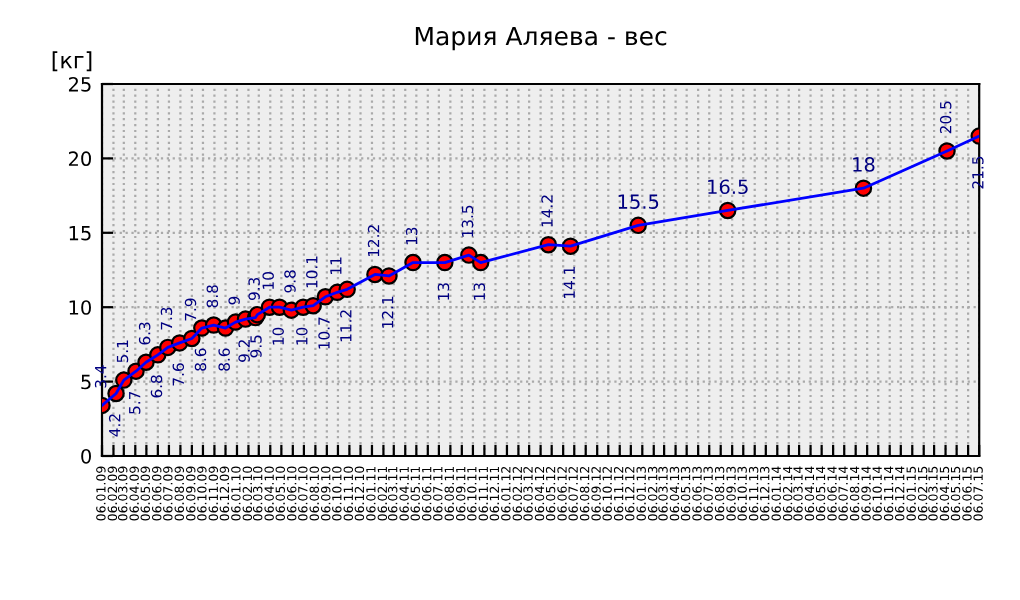 The width and height of the screenshot is (1020, 600). I want to click on y-axis-title: [кг], so click(72, 61).